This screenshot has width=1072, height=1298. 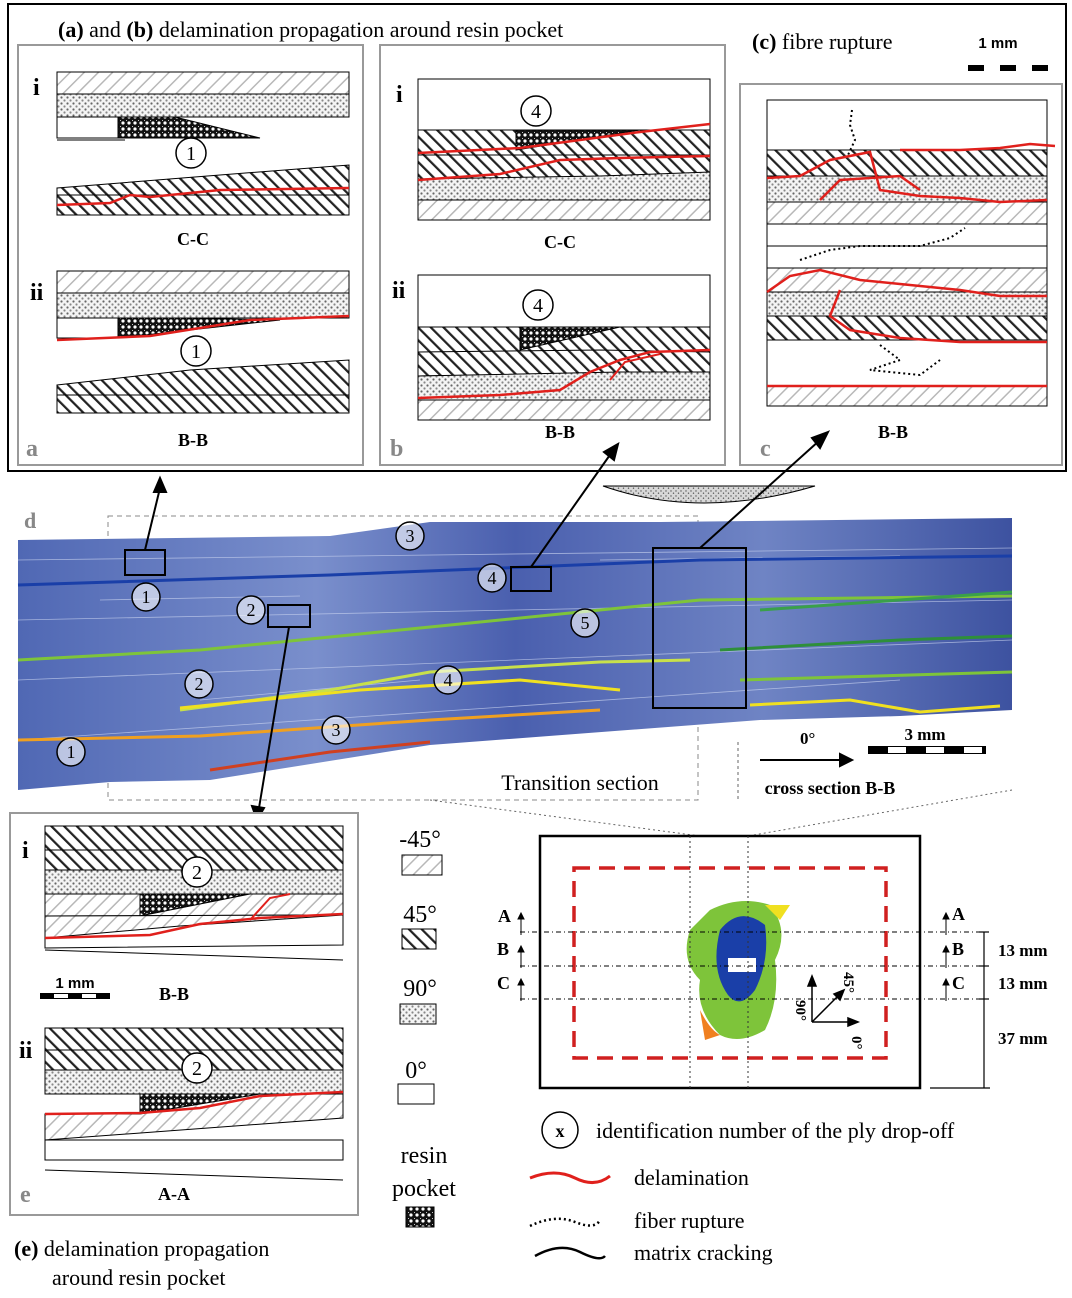 I want to click on scale-d-label: 3 mm, so click(x=924, y=734).